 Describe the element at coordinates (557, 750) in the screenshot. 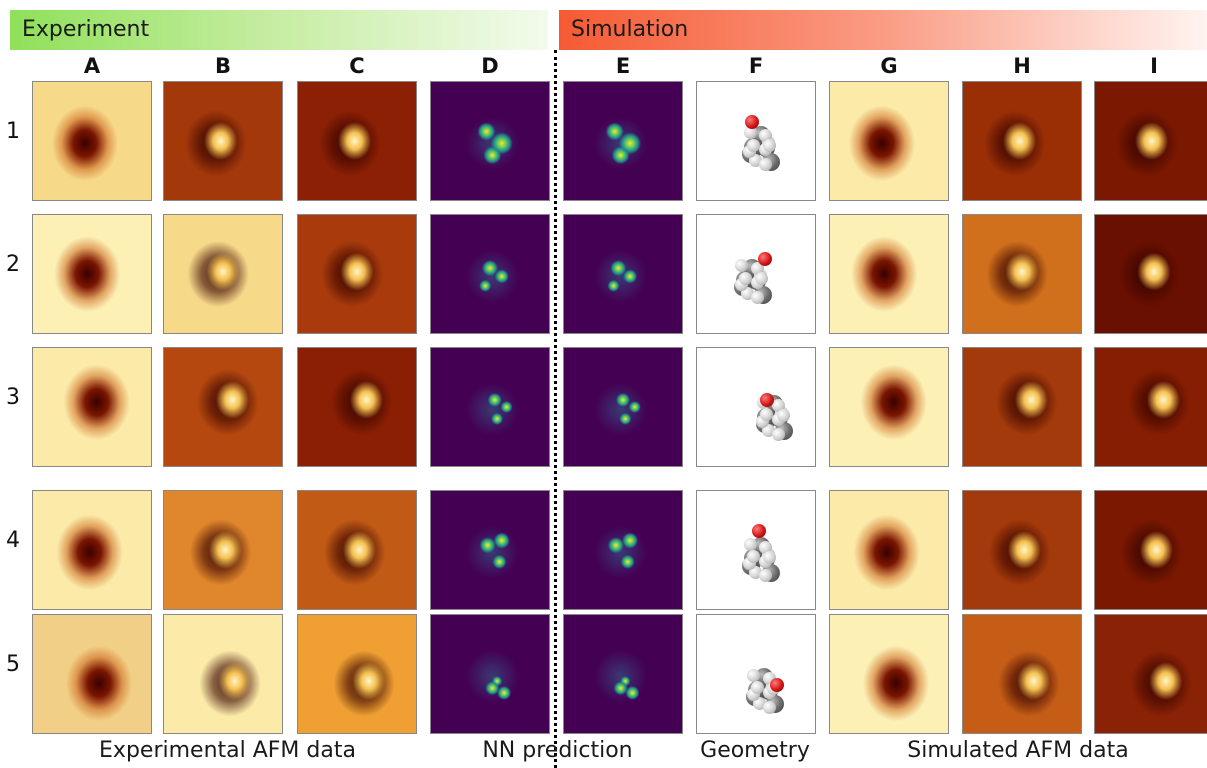

I see `footer-nn-prediction: NN prediction` at that location.